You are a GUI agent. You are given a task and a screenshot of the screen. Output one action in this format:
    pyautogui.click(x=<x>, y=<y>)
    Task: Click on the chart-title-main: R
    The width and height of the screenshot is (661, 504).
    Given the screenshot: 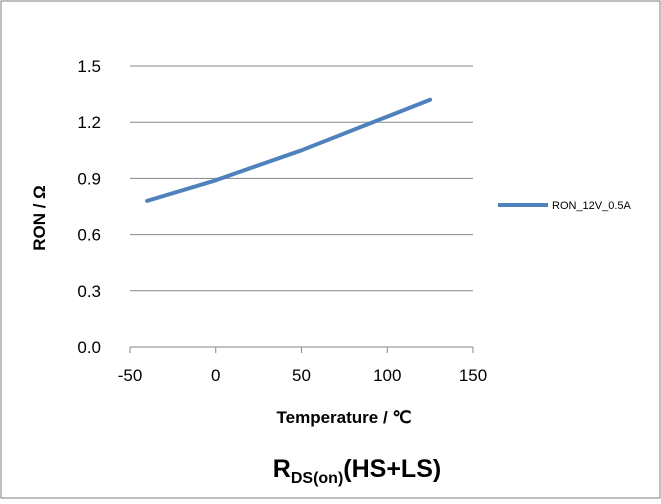 What is the action you would take?
    pyautogui.click(x=282, y=469)
    